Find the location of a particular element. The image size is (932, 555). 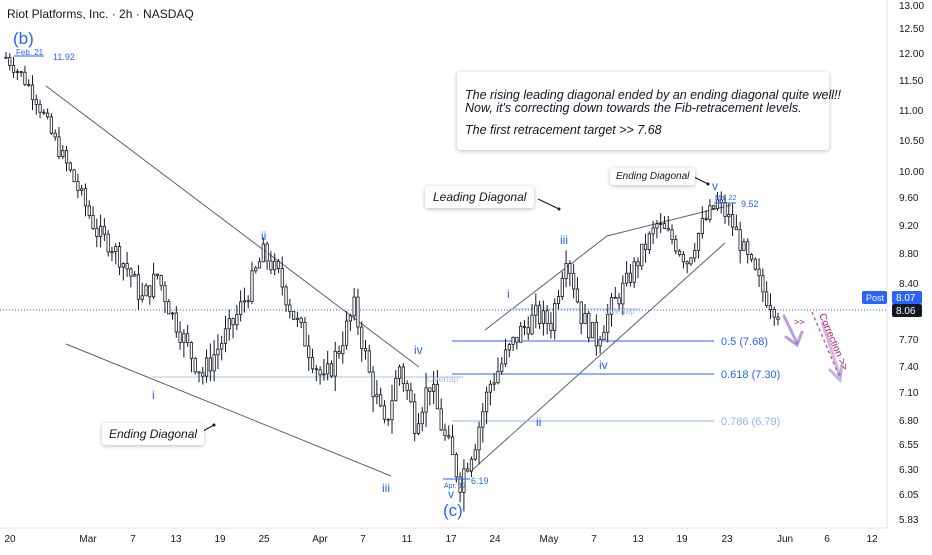

last-price-badge: 8.06 is located at coordinates (907, 310).